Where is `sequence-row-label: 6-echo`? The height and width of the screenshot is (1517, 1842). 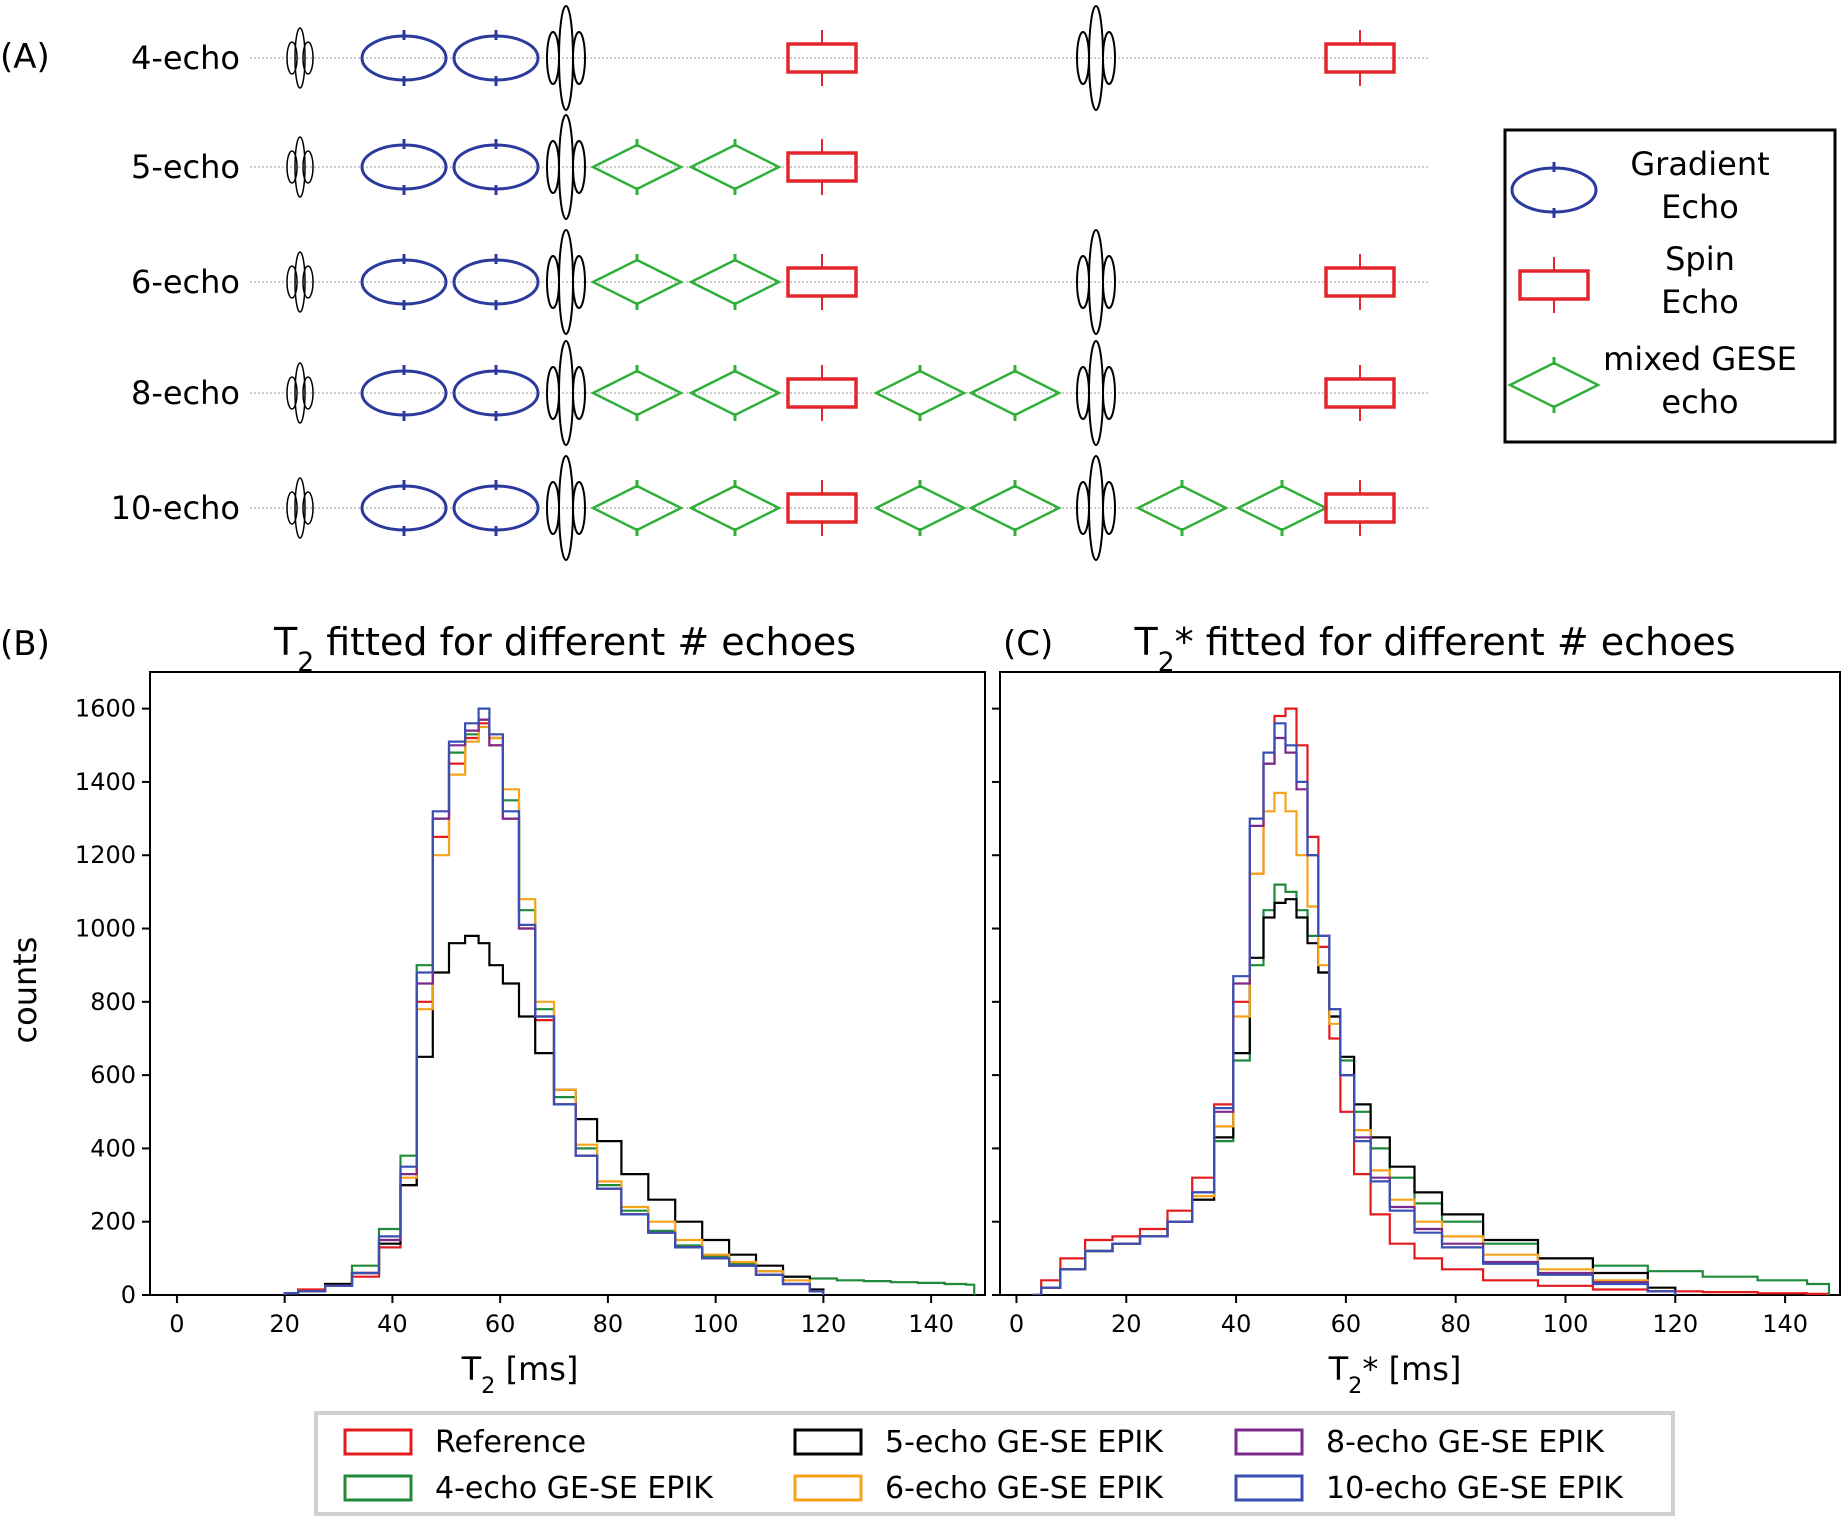
sequence-row-label: 6-echo is located at coordinates (185, 282).